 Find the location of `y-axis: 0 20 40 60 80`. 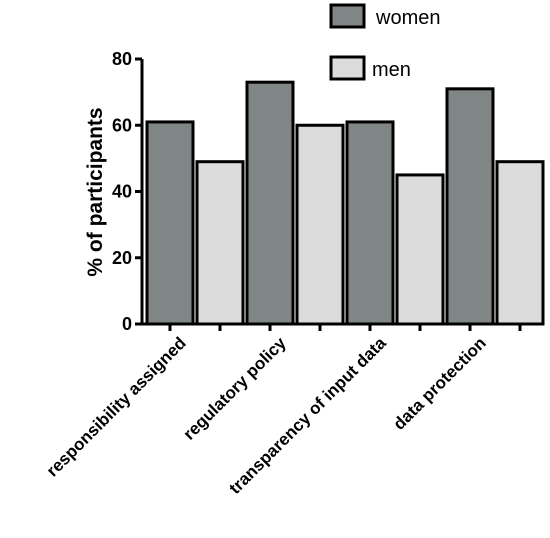

y-axis: 0 20 40 60 80 is located at coordinates (128, 191).